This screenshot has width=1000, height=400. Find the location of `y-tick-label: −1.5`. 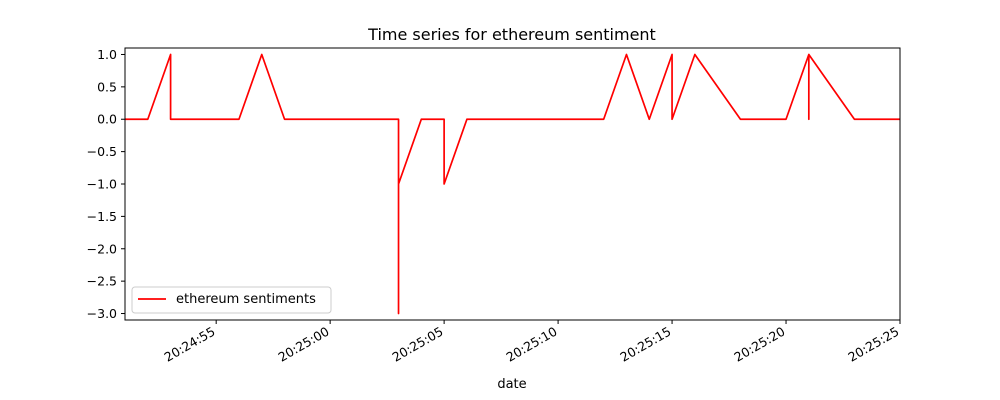

y-tick-label: −1.5 is located at coordinates (102, 216).